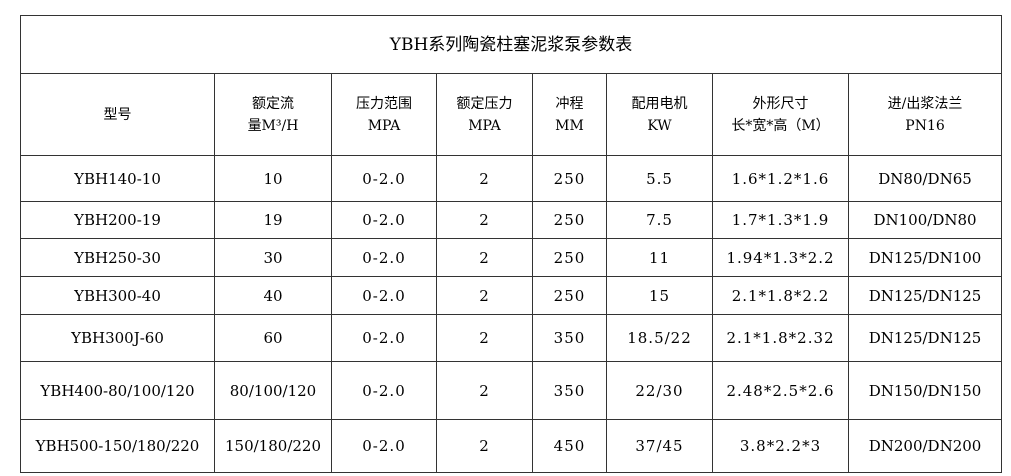 This screenshot has height=476, width=1011. What do you see at coordinates (659, 338) in the screenshot?
I see `table-cell: 18.5/22` at bounding box center [659, 338].